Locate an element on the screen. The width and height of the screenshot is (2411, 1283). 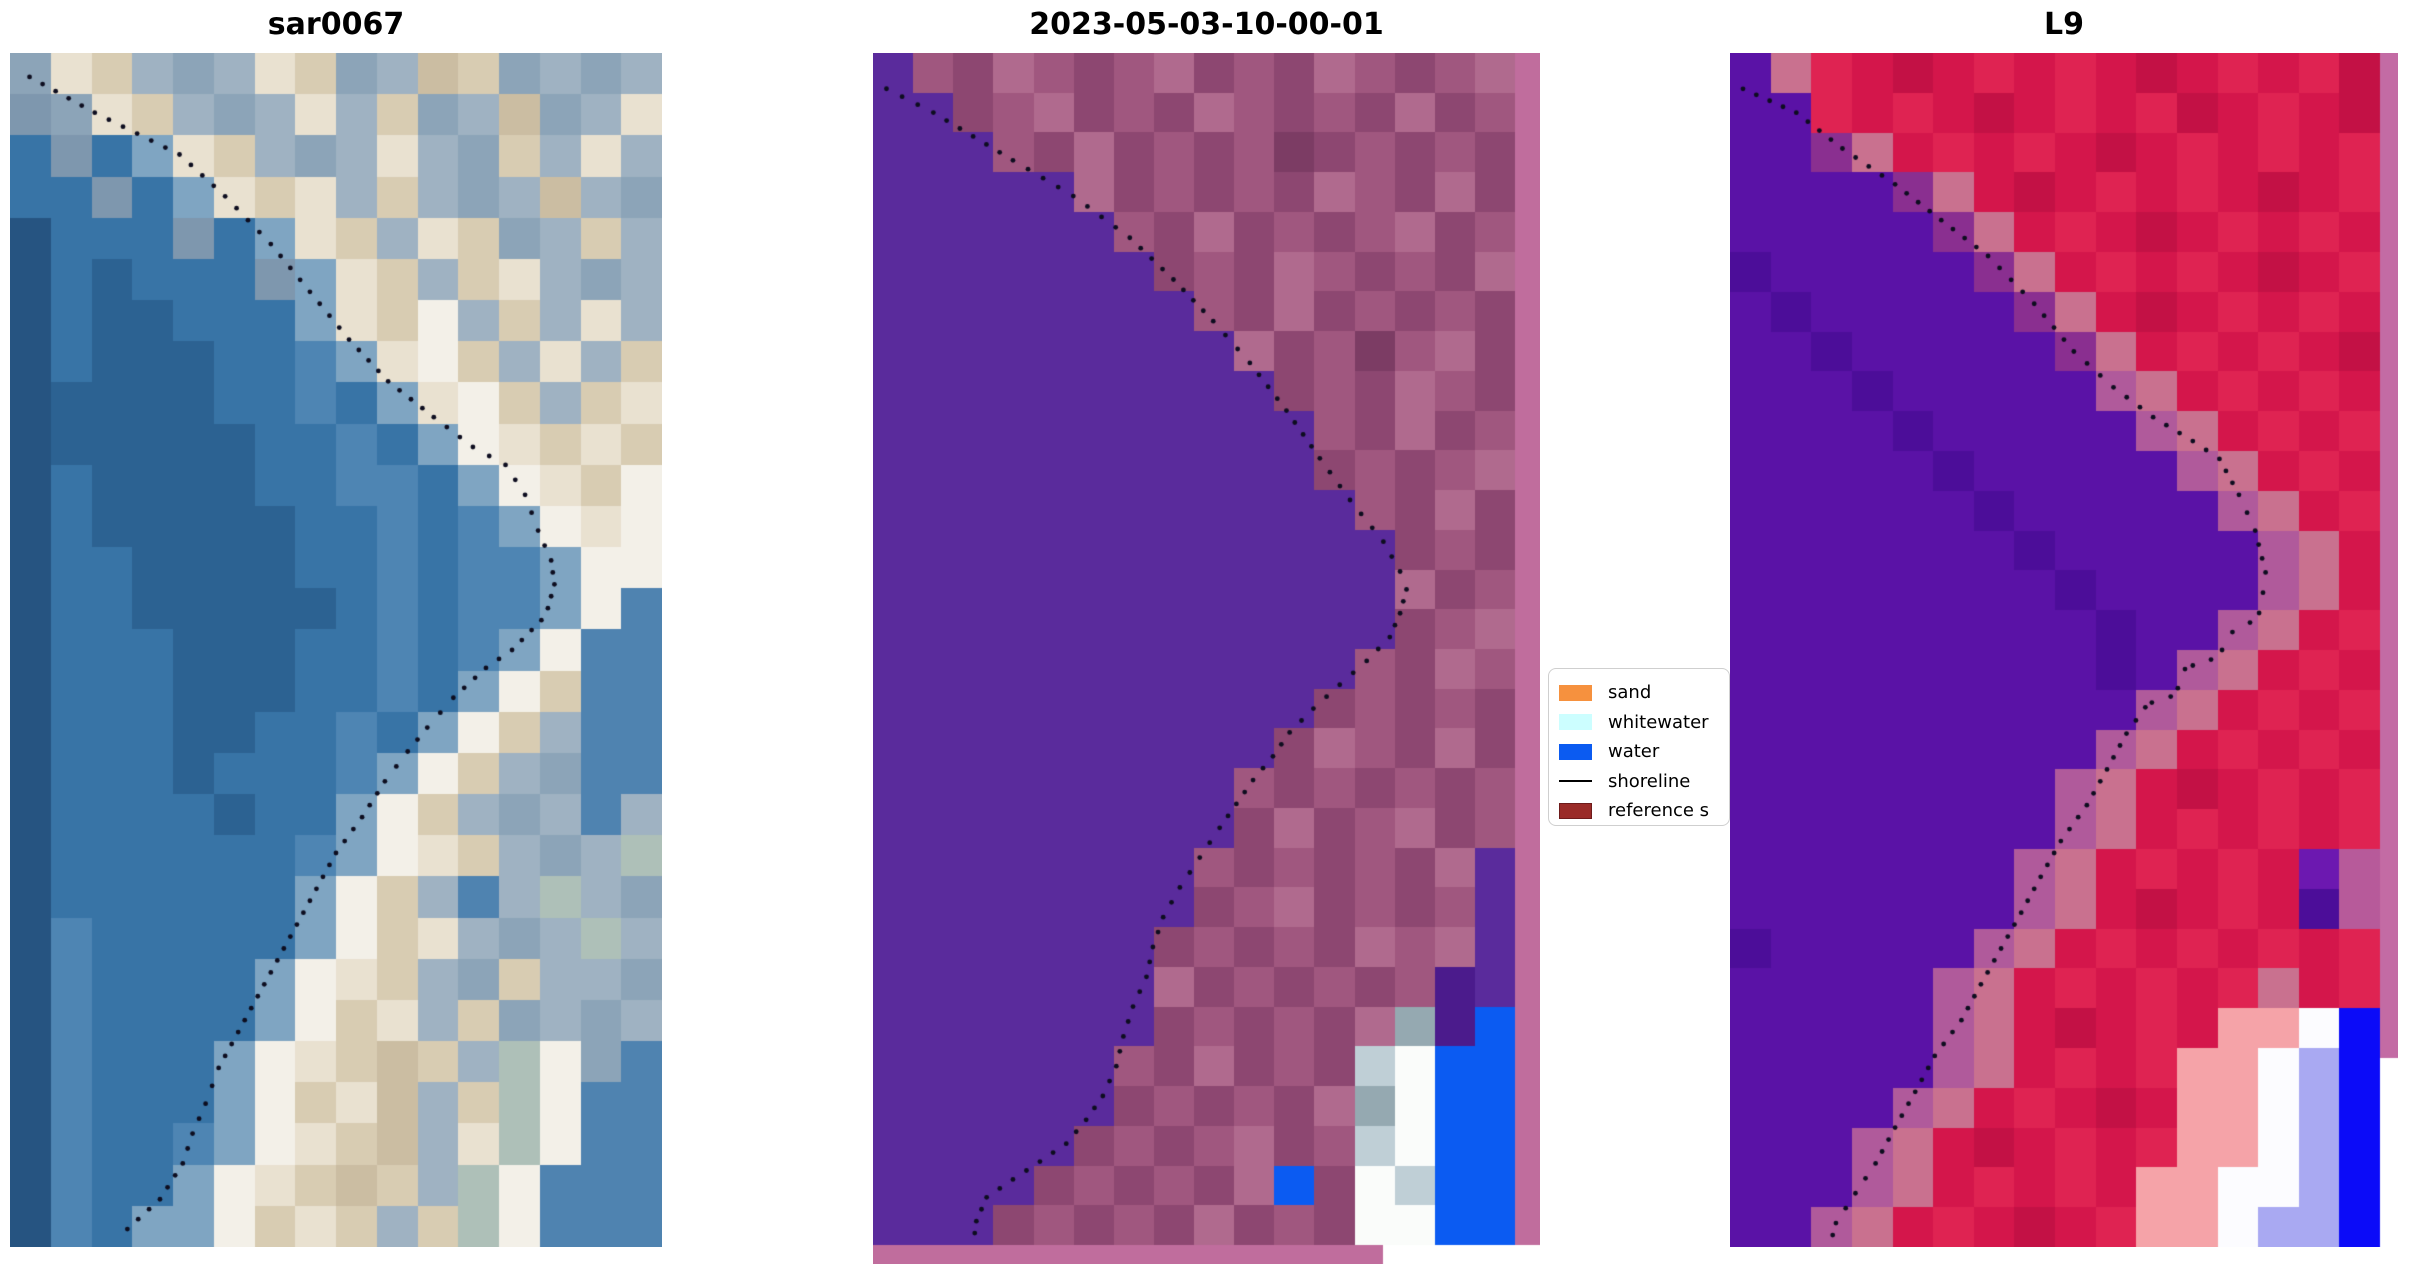
legend-item-whitewater: whitewater is located at coordinates (1644, 723).